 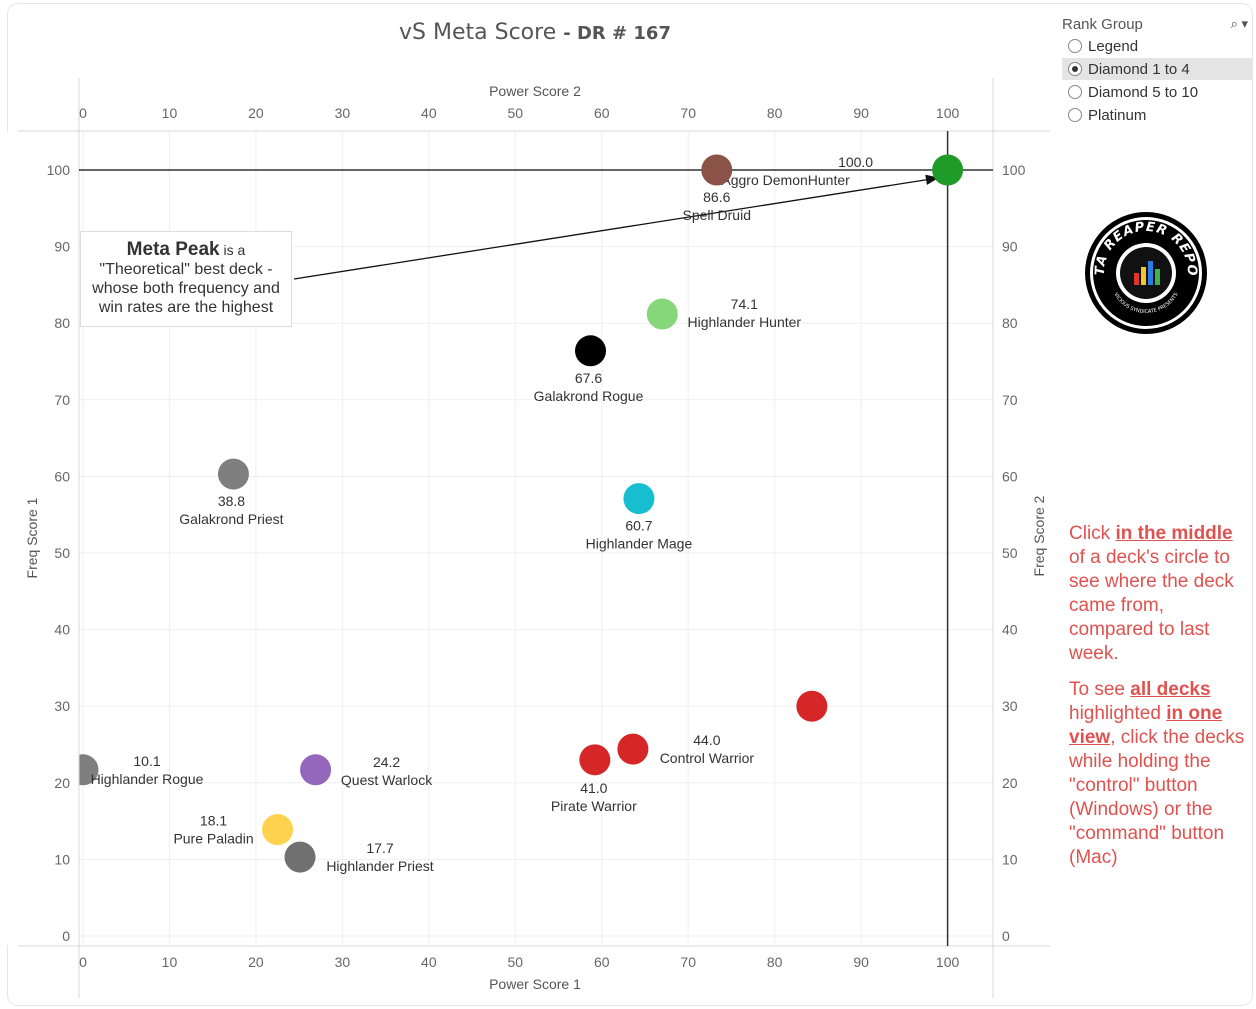 What do you see at coordinates (1010, 783) in the screenshot?
I see `tick-label-y-right: 20` at bounding box center [1010, 783].